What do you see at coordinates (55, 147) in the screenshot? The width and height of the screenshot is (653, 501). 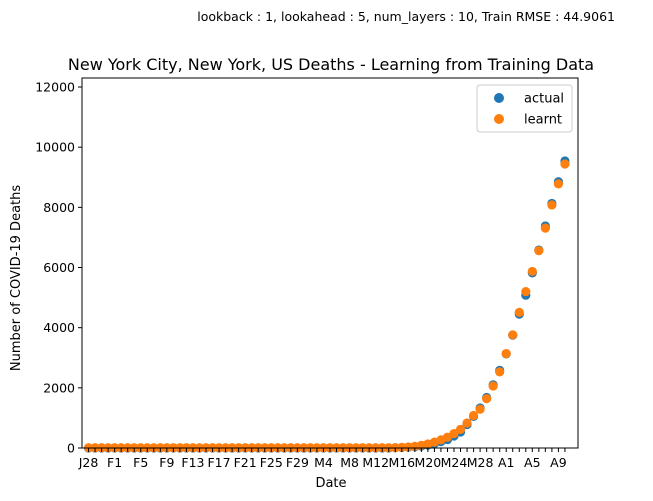 I see `y-tick-label: 10000` at bounding box center [55, 147].